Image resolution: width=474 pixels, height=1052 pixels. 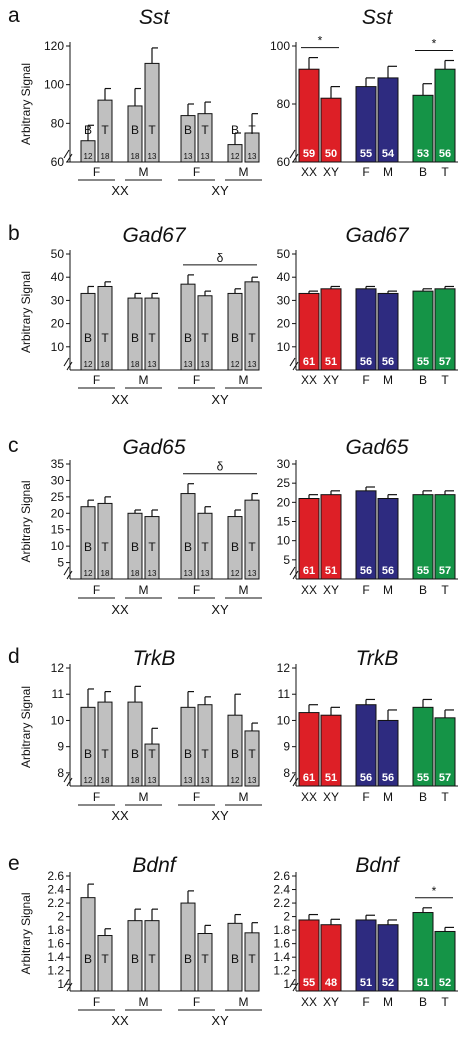 I want to click on chart-title-c-left: Gad65, so click(x=153, y=447).